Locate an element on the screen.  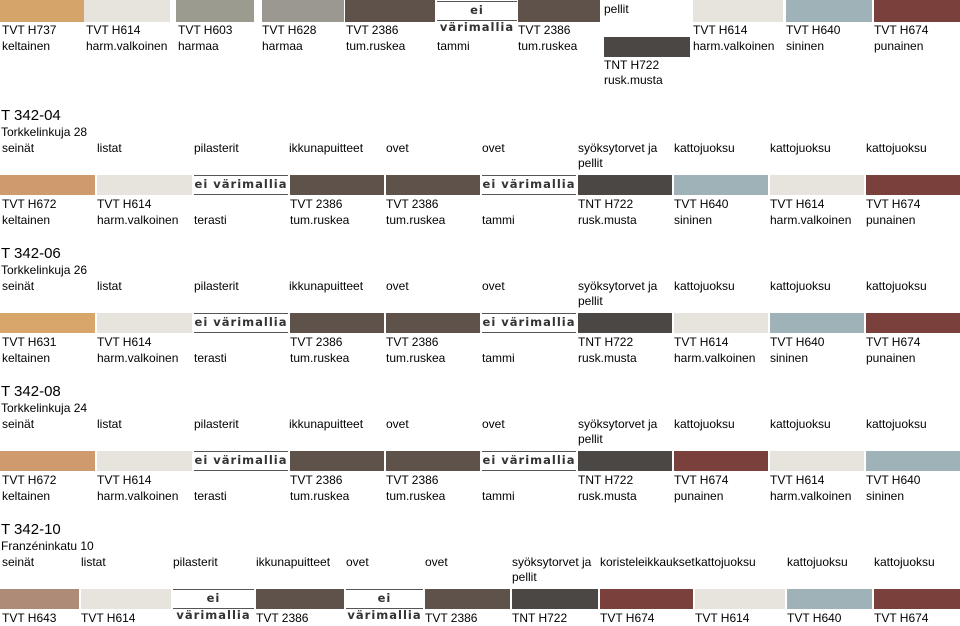
section-address: Torkkelinkuja 24 is located at coordinates (44, 408).